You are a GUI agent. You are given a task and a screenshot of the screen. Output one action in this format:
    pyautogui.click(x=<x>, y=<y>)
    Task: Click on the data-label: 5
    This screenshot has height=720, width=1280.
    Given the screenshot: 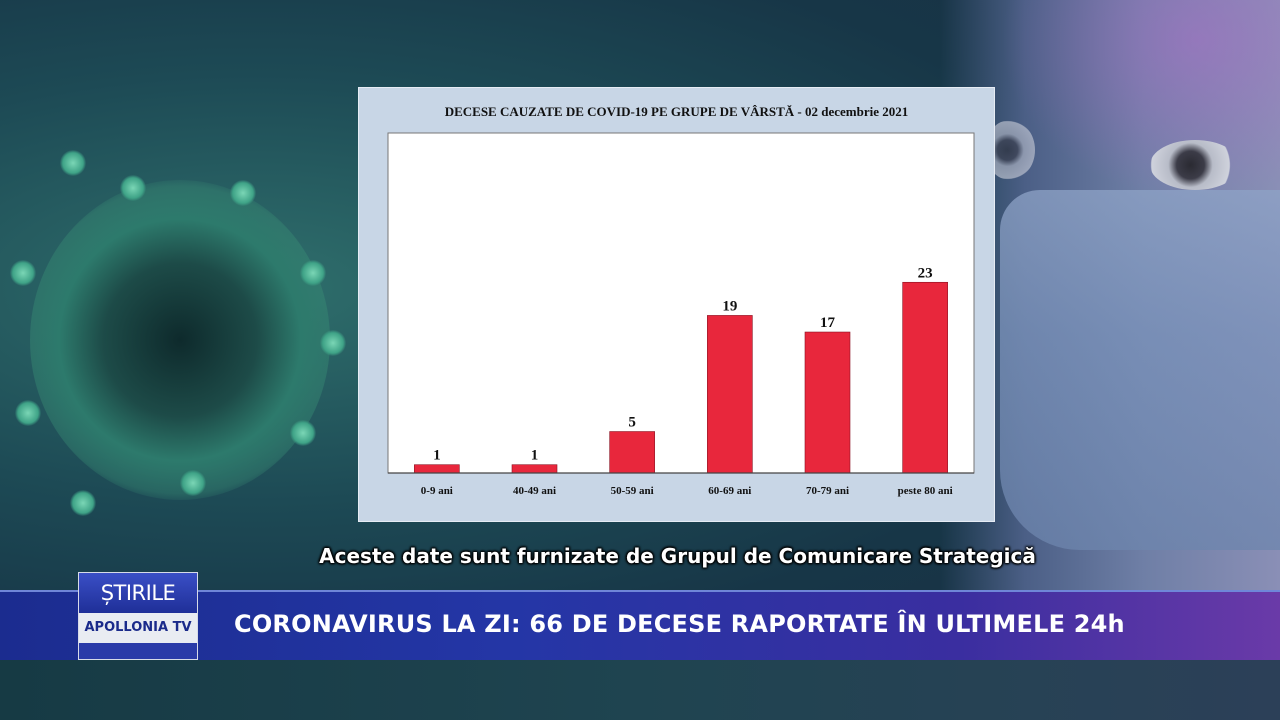 What is the action you would take?
    pyautogui.click(x=632, y=423)
    